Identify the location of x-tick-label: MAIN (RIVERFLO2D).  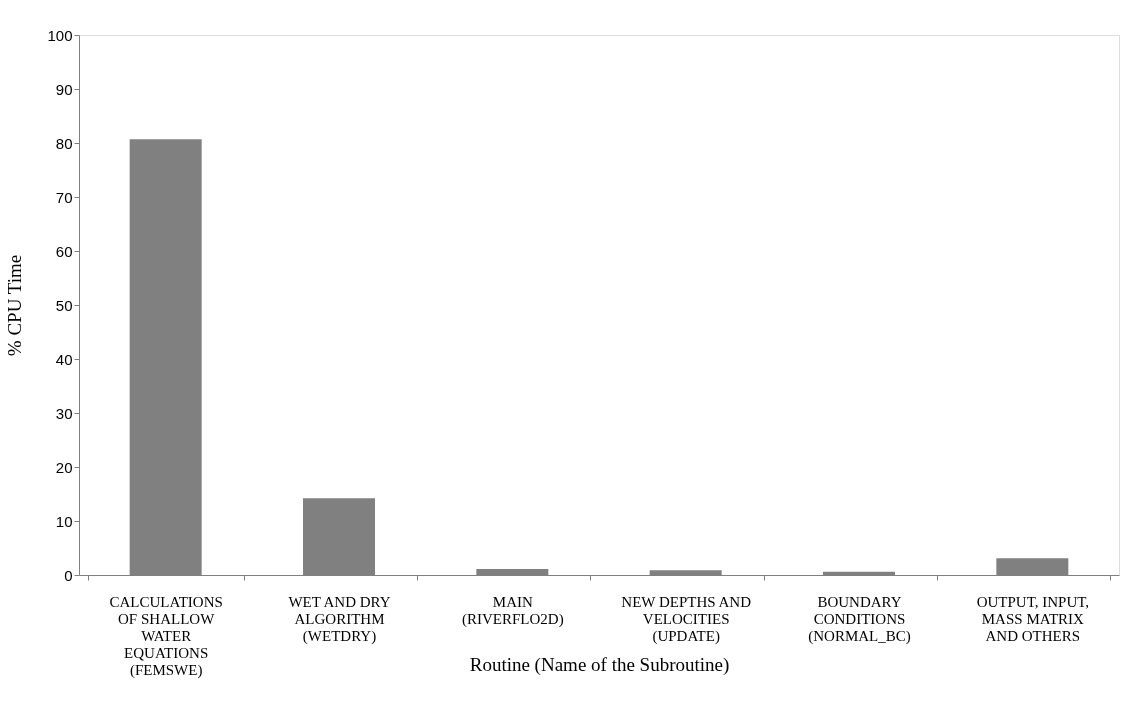
(513, 610).